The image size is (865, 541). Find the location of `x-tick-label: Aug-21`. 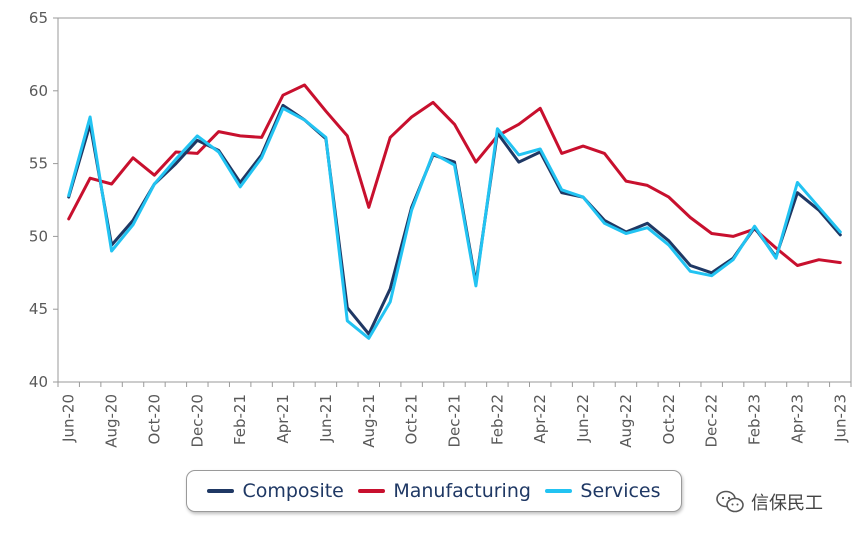

x-tick-label: Aug-21 is located at coordinates (369, 421).